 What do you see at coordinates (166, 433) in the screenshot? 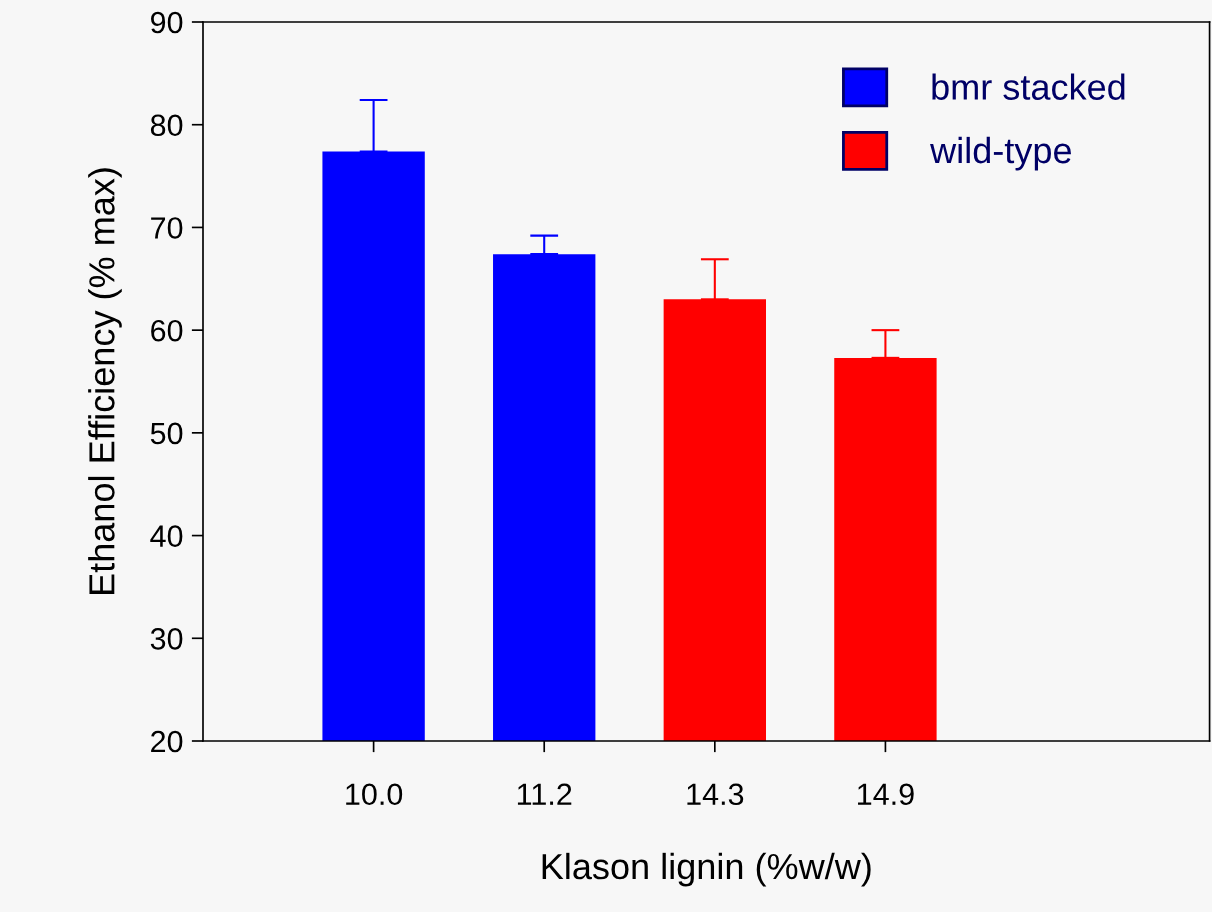
I see `y-tick-label: 50` at bounding box center [166, 433].